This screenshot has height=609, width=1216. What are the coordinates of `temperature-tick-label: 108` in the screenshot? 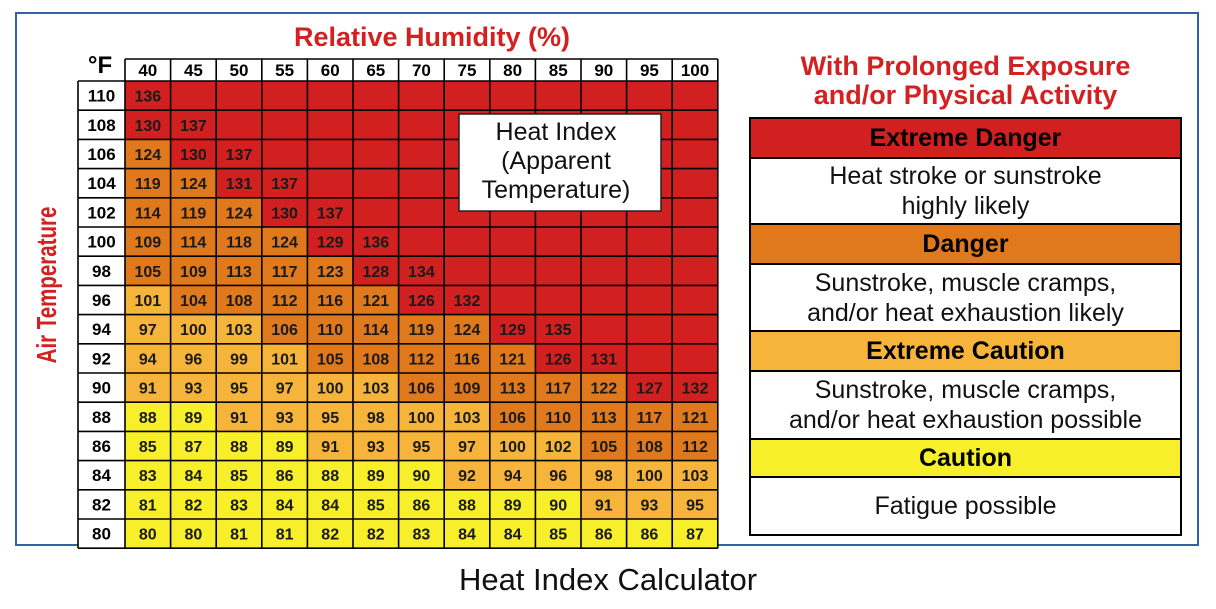 It's located at (101, 125).